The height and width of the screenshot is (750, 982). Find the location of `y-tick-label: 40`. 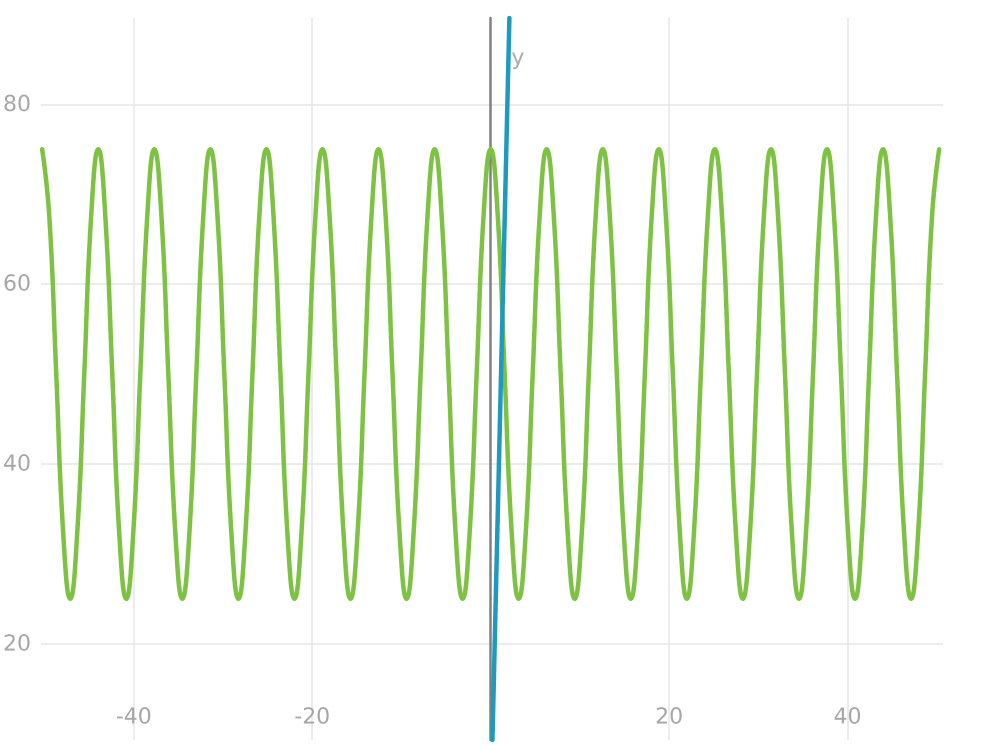

y-tick-label: 40 is located at coordinates (16, 463).